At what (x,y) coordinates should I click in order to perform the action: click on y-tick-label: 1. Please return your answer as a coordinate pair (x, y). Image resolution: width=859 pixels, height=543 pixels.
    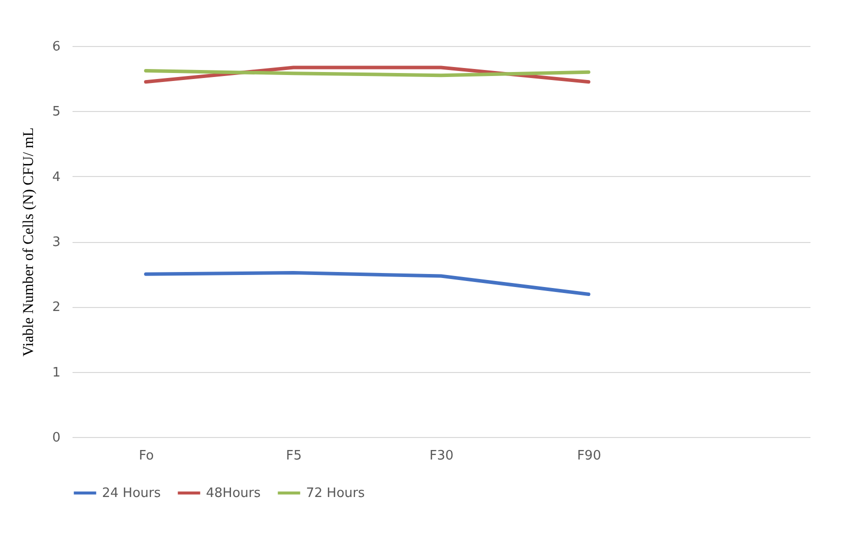
    Looking at the image, I should click on (56, 372).